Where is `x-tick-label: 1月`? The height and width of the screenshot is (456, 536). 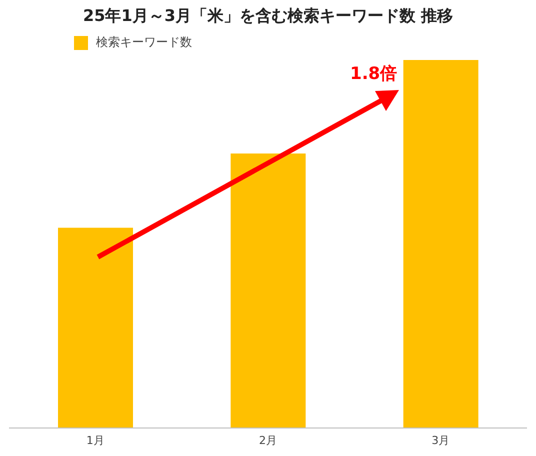
x-tick-label: 1月 is located at coordinates (95, 440).